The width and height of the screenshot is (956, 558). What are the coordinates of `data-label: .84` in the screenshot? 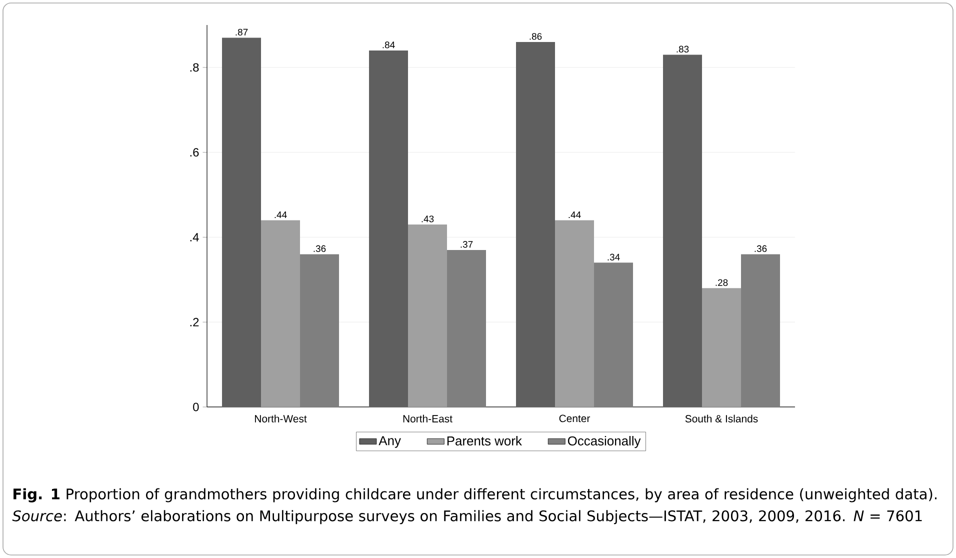 It's located at (388, 45).